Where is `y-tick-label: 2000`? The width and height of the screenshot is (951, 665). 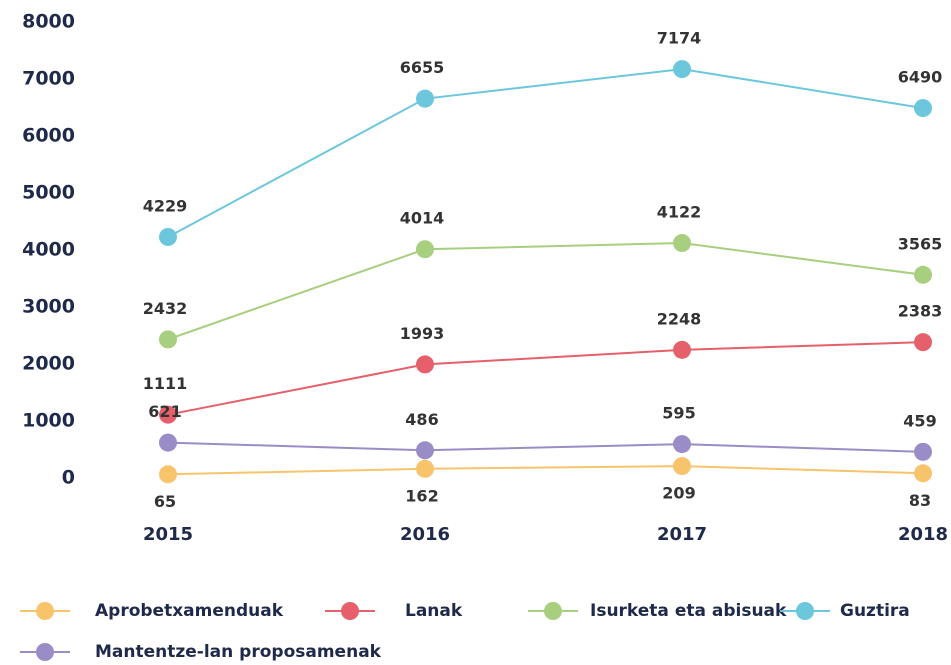 y-tick-label: 2000 is located at coordinates (48, 364).